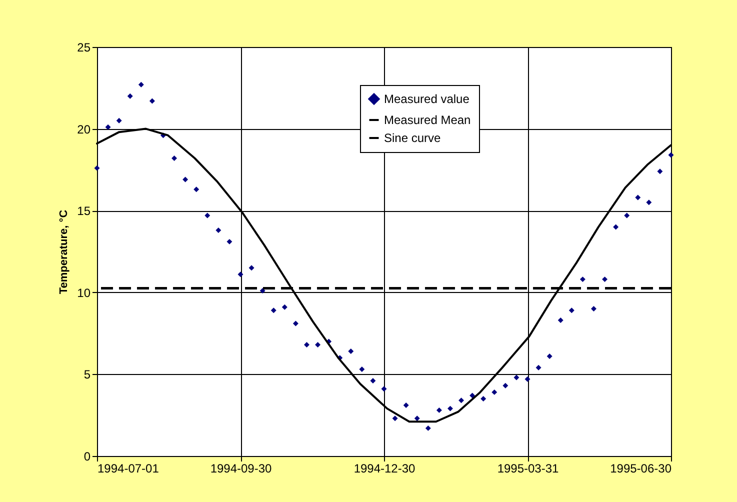 Image resolution: width=737 pixels, height=502 pixels. I want to click on x-tick-label: 1995-03-31, so click(528, 469).